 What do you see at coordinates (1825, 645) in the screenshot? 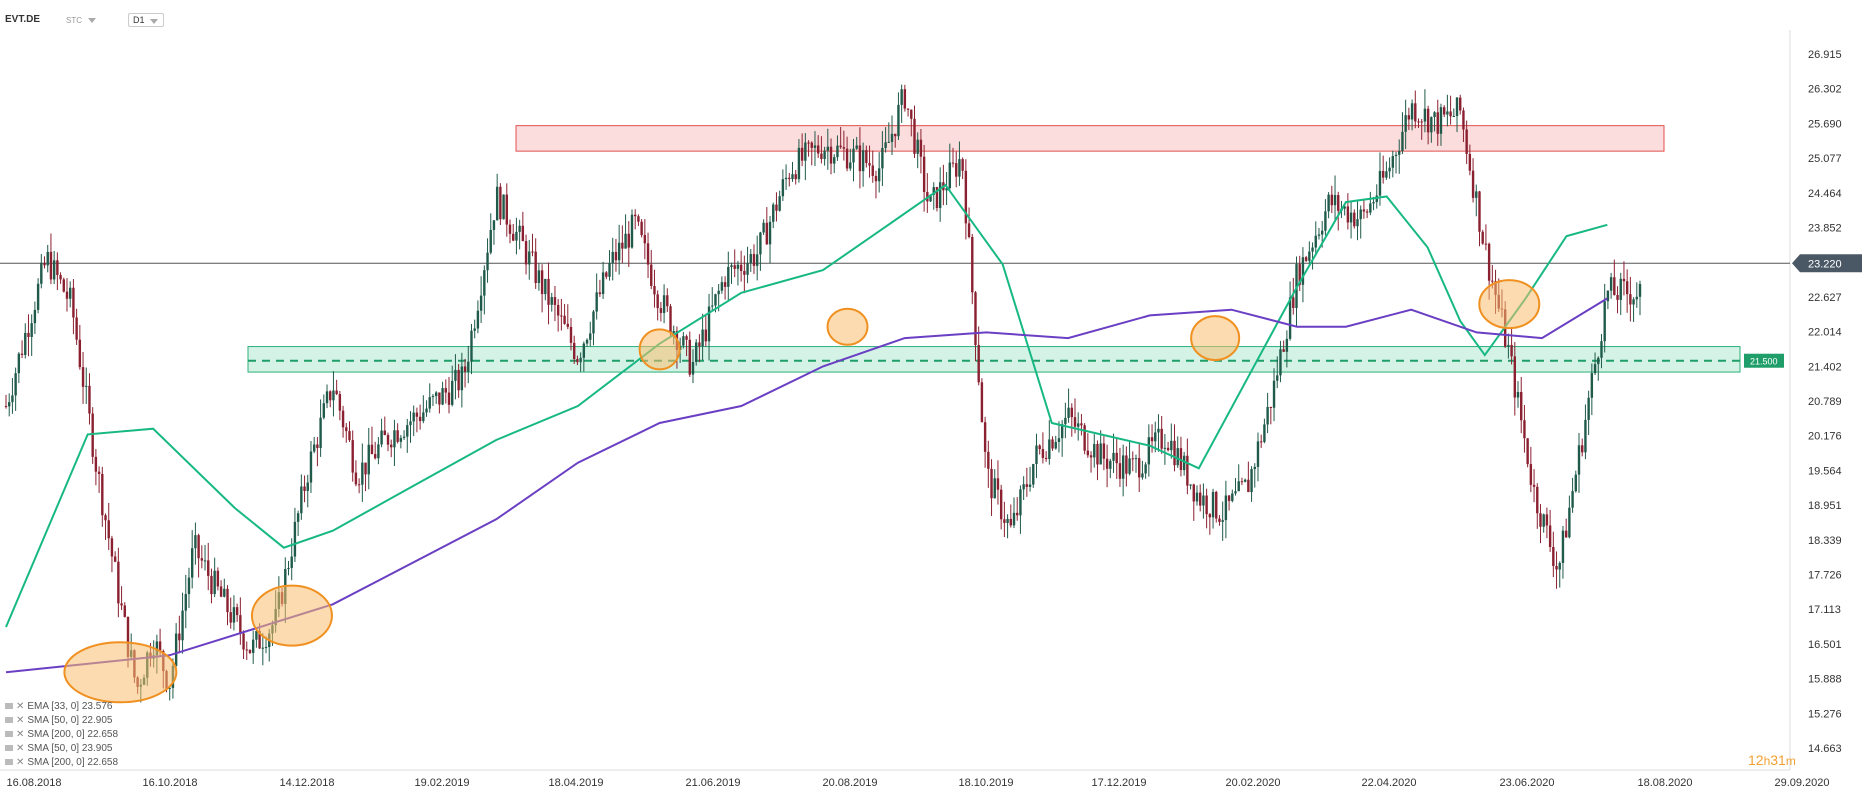
I see `y-tick-label: 16.501` at bounding box center [1825, 645].